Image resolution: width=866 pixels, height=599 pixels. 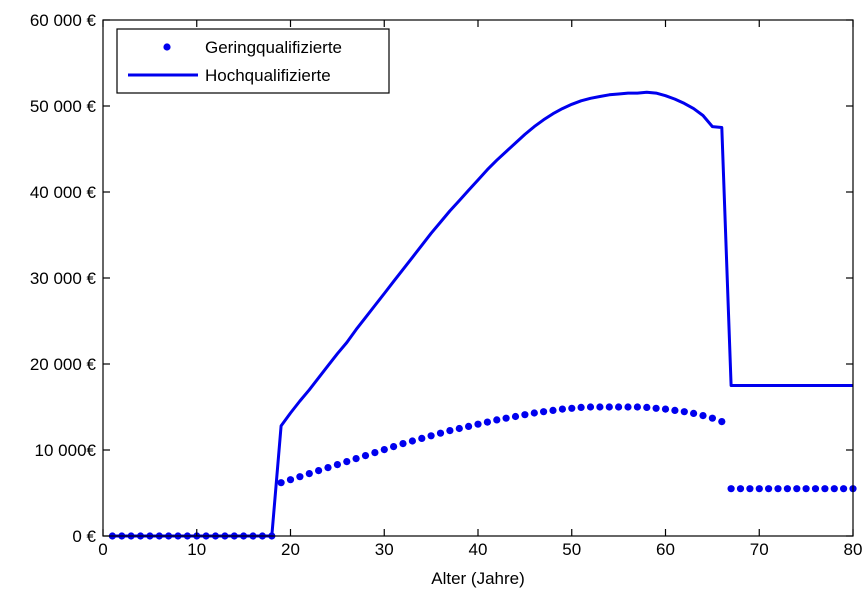 I want to click on x-axis-label: Alter (Jahre), so click(x=478, y=578).